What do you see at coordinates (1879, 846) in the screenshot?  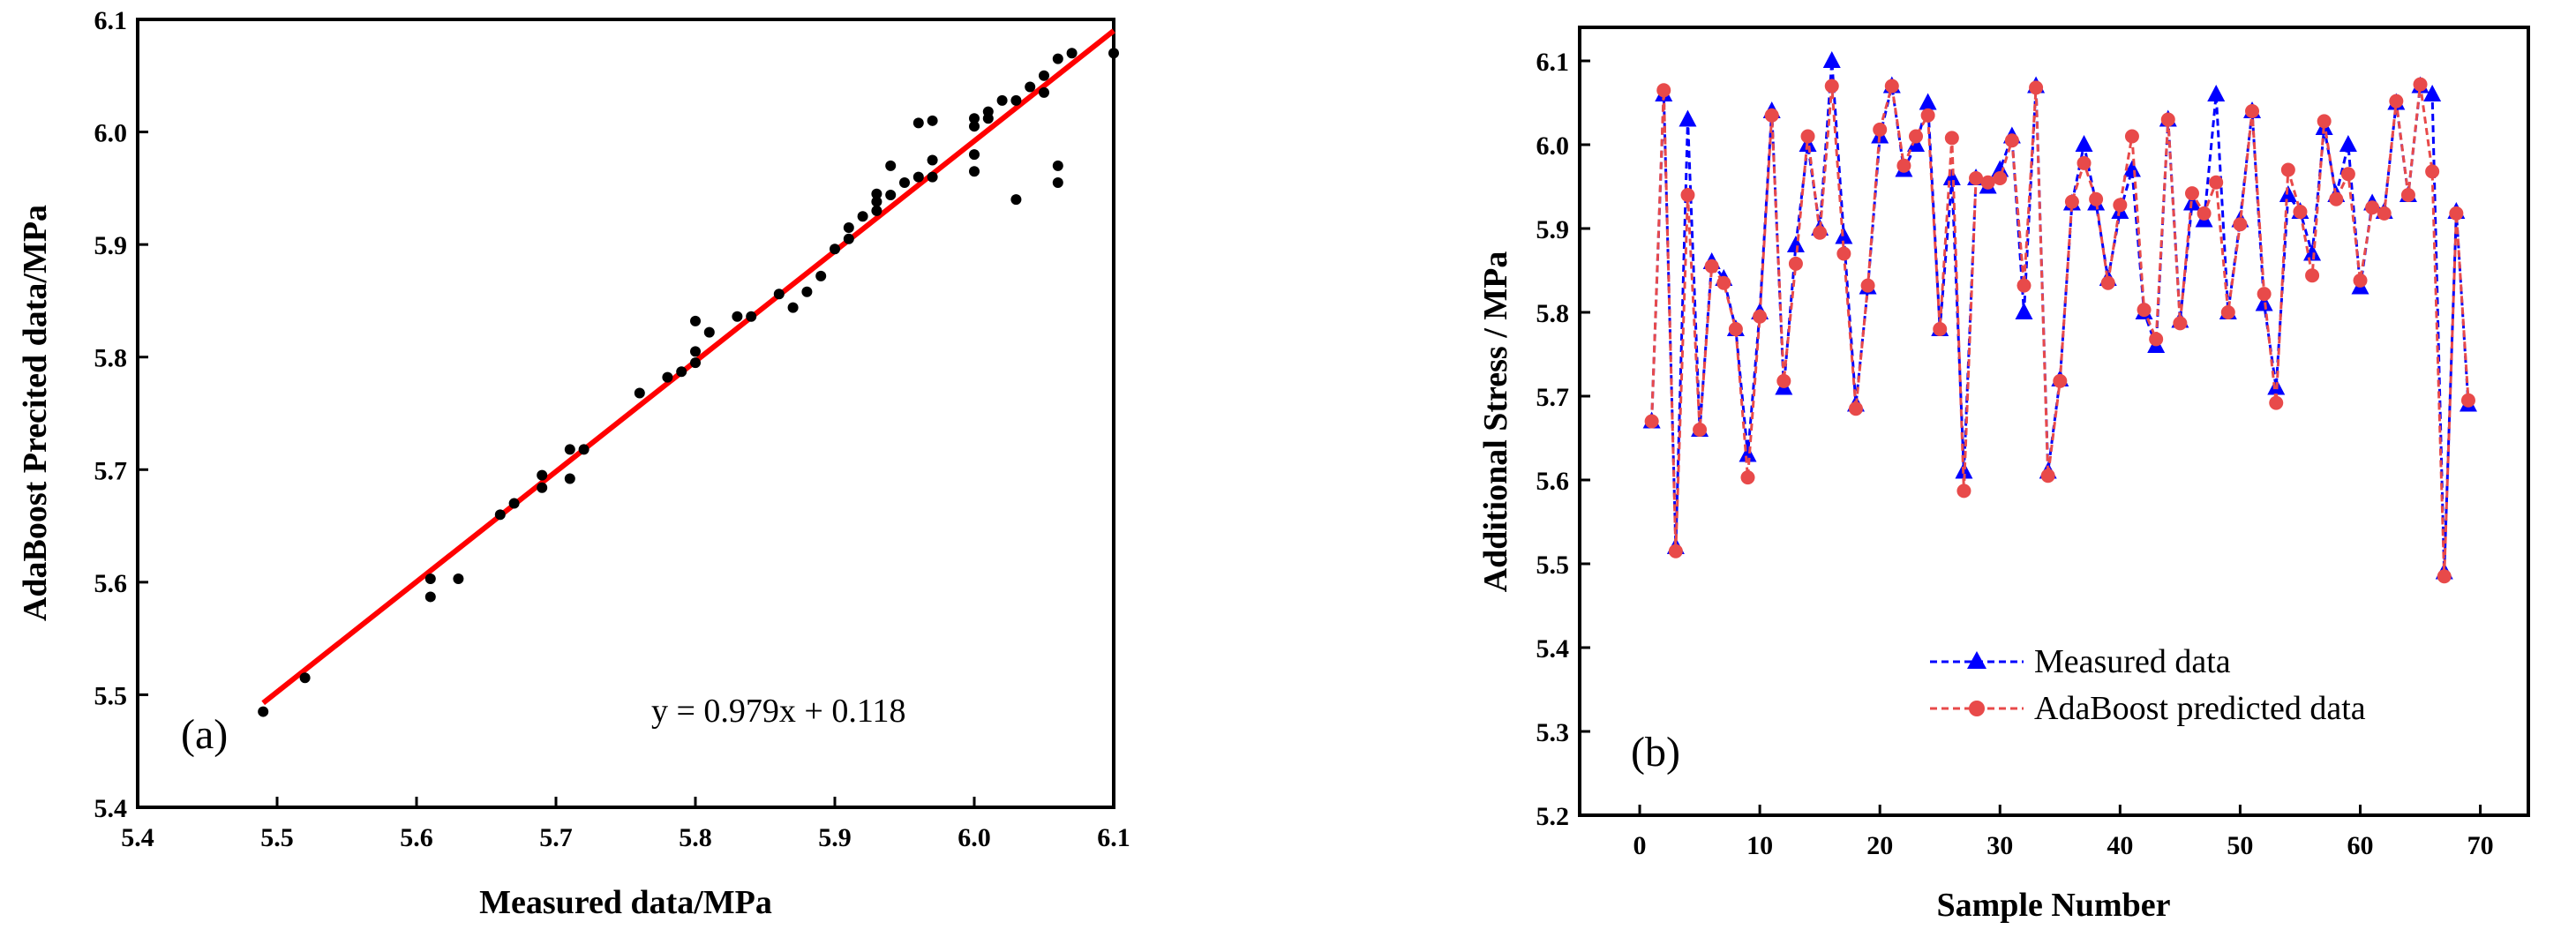 I see `x-tick-label-b: 20` at bounding box center [1879, 846].